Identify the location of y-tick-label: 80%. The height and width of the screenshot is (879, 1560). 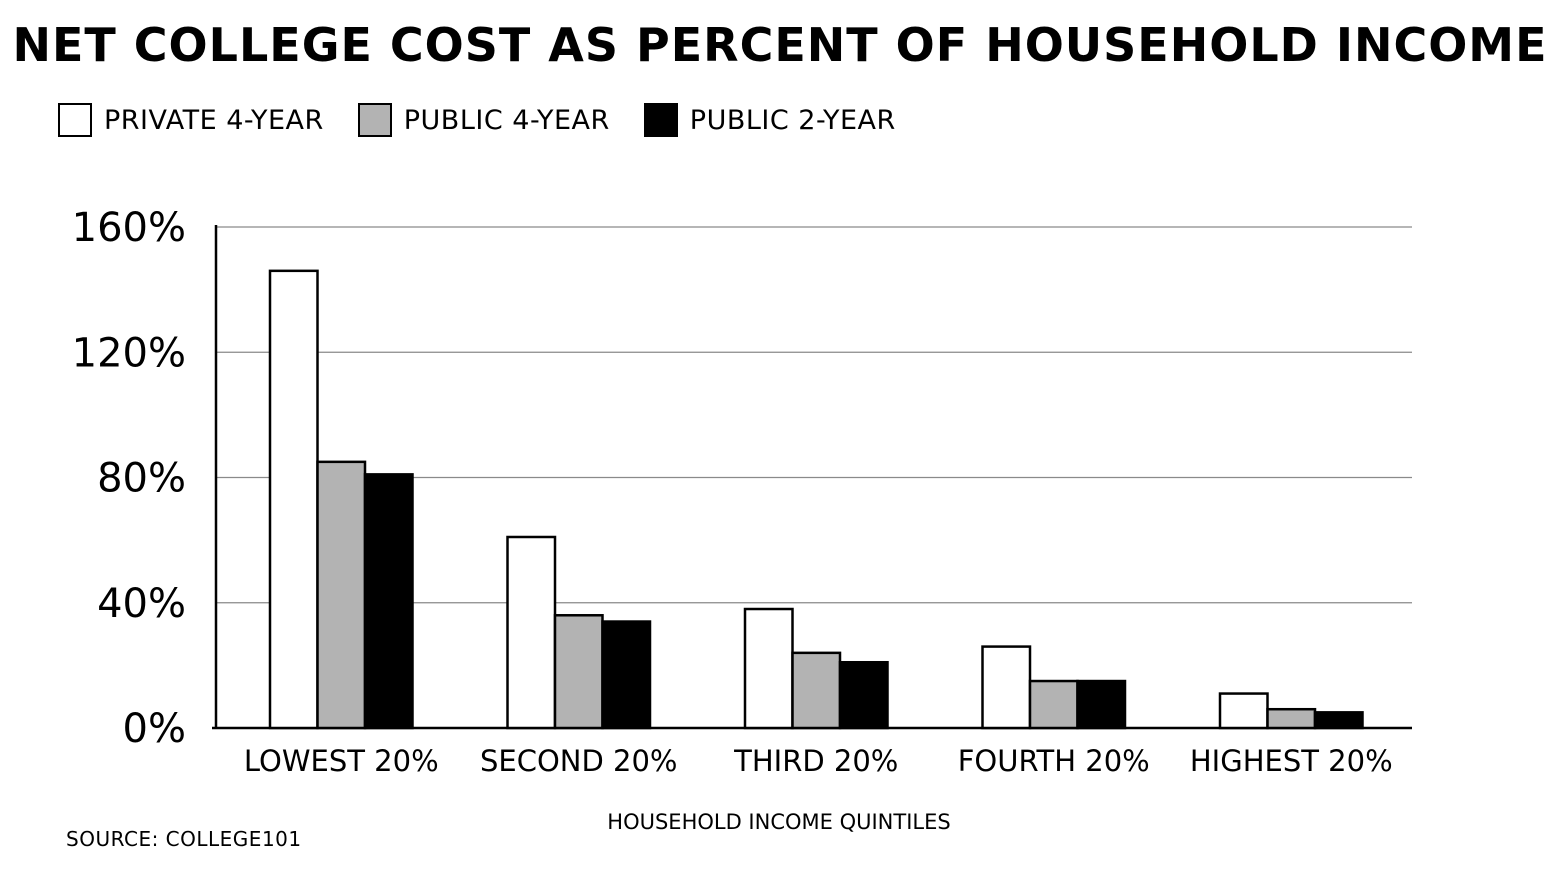
(141, 479).